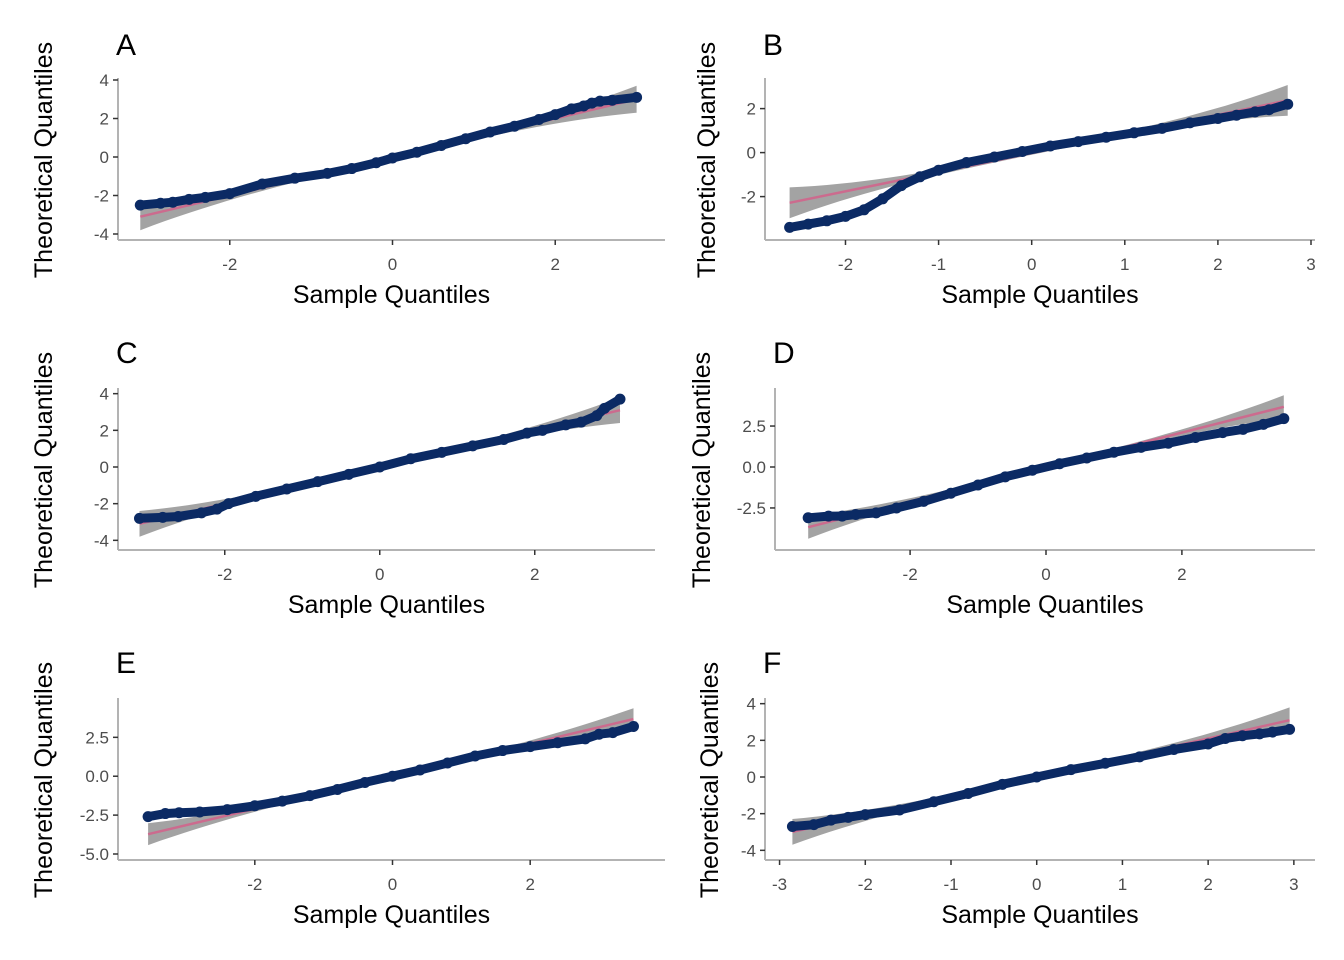 The height and width of the screenshot is (960, 1344). I want to click on panel-b-x-tick-label: 0, so click(1031, 264).